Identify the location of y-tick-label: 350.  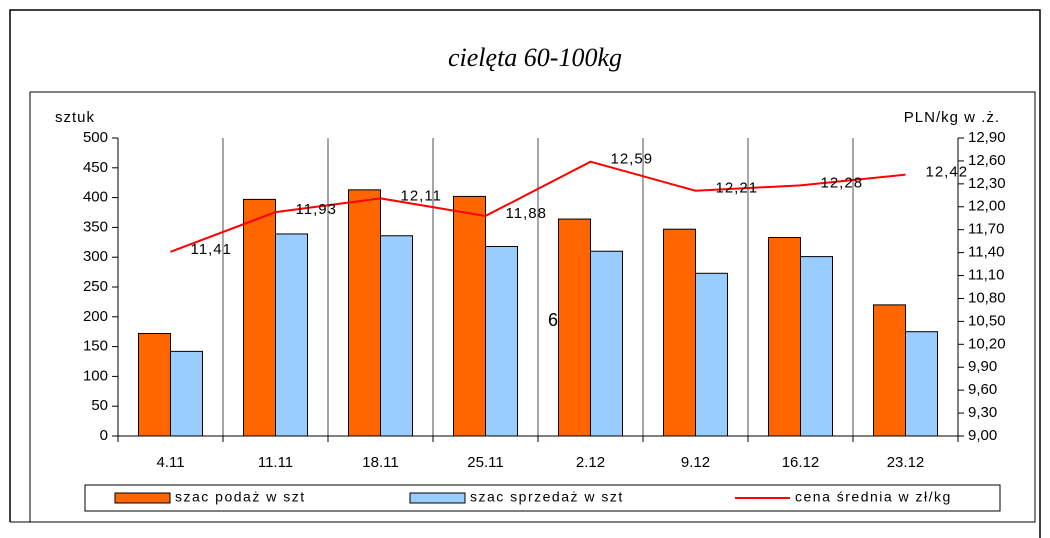
(95, 226).